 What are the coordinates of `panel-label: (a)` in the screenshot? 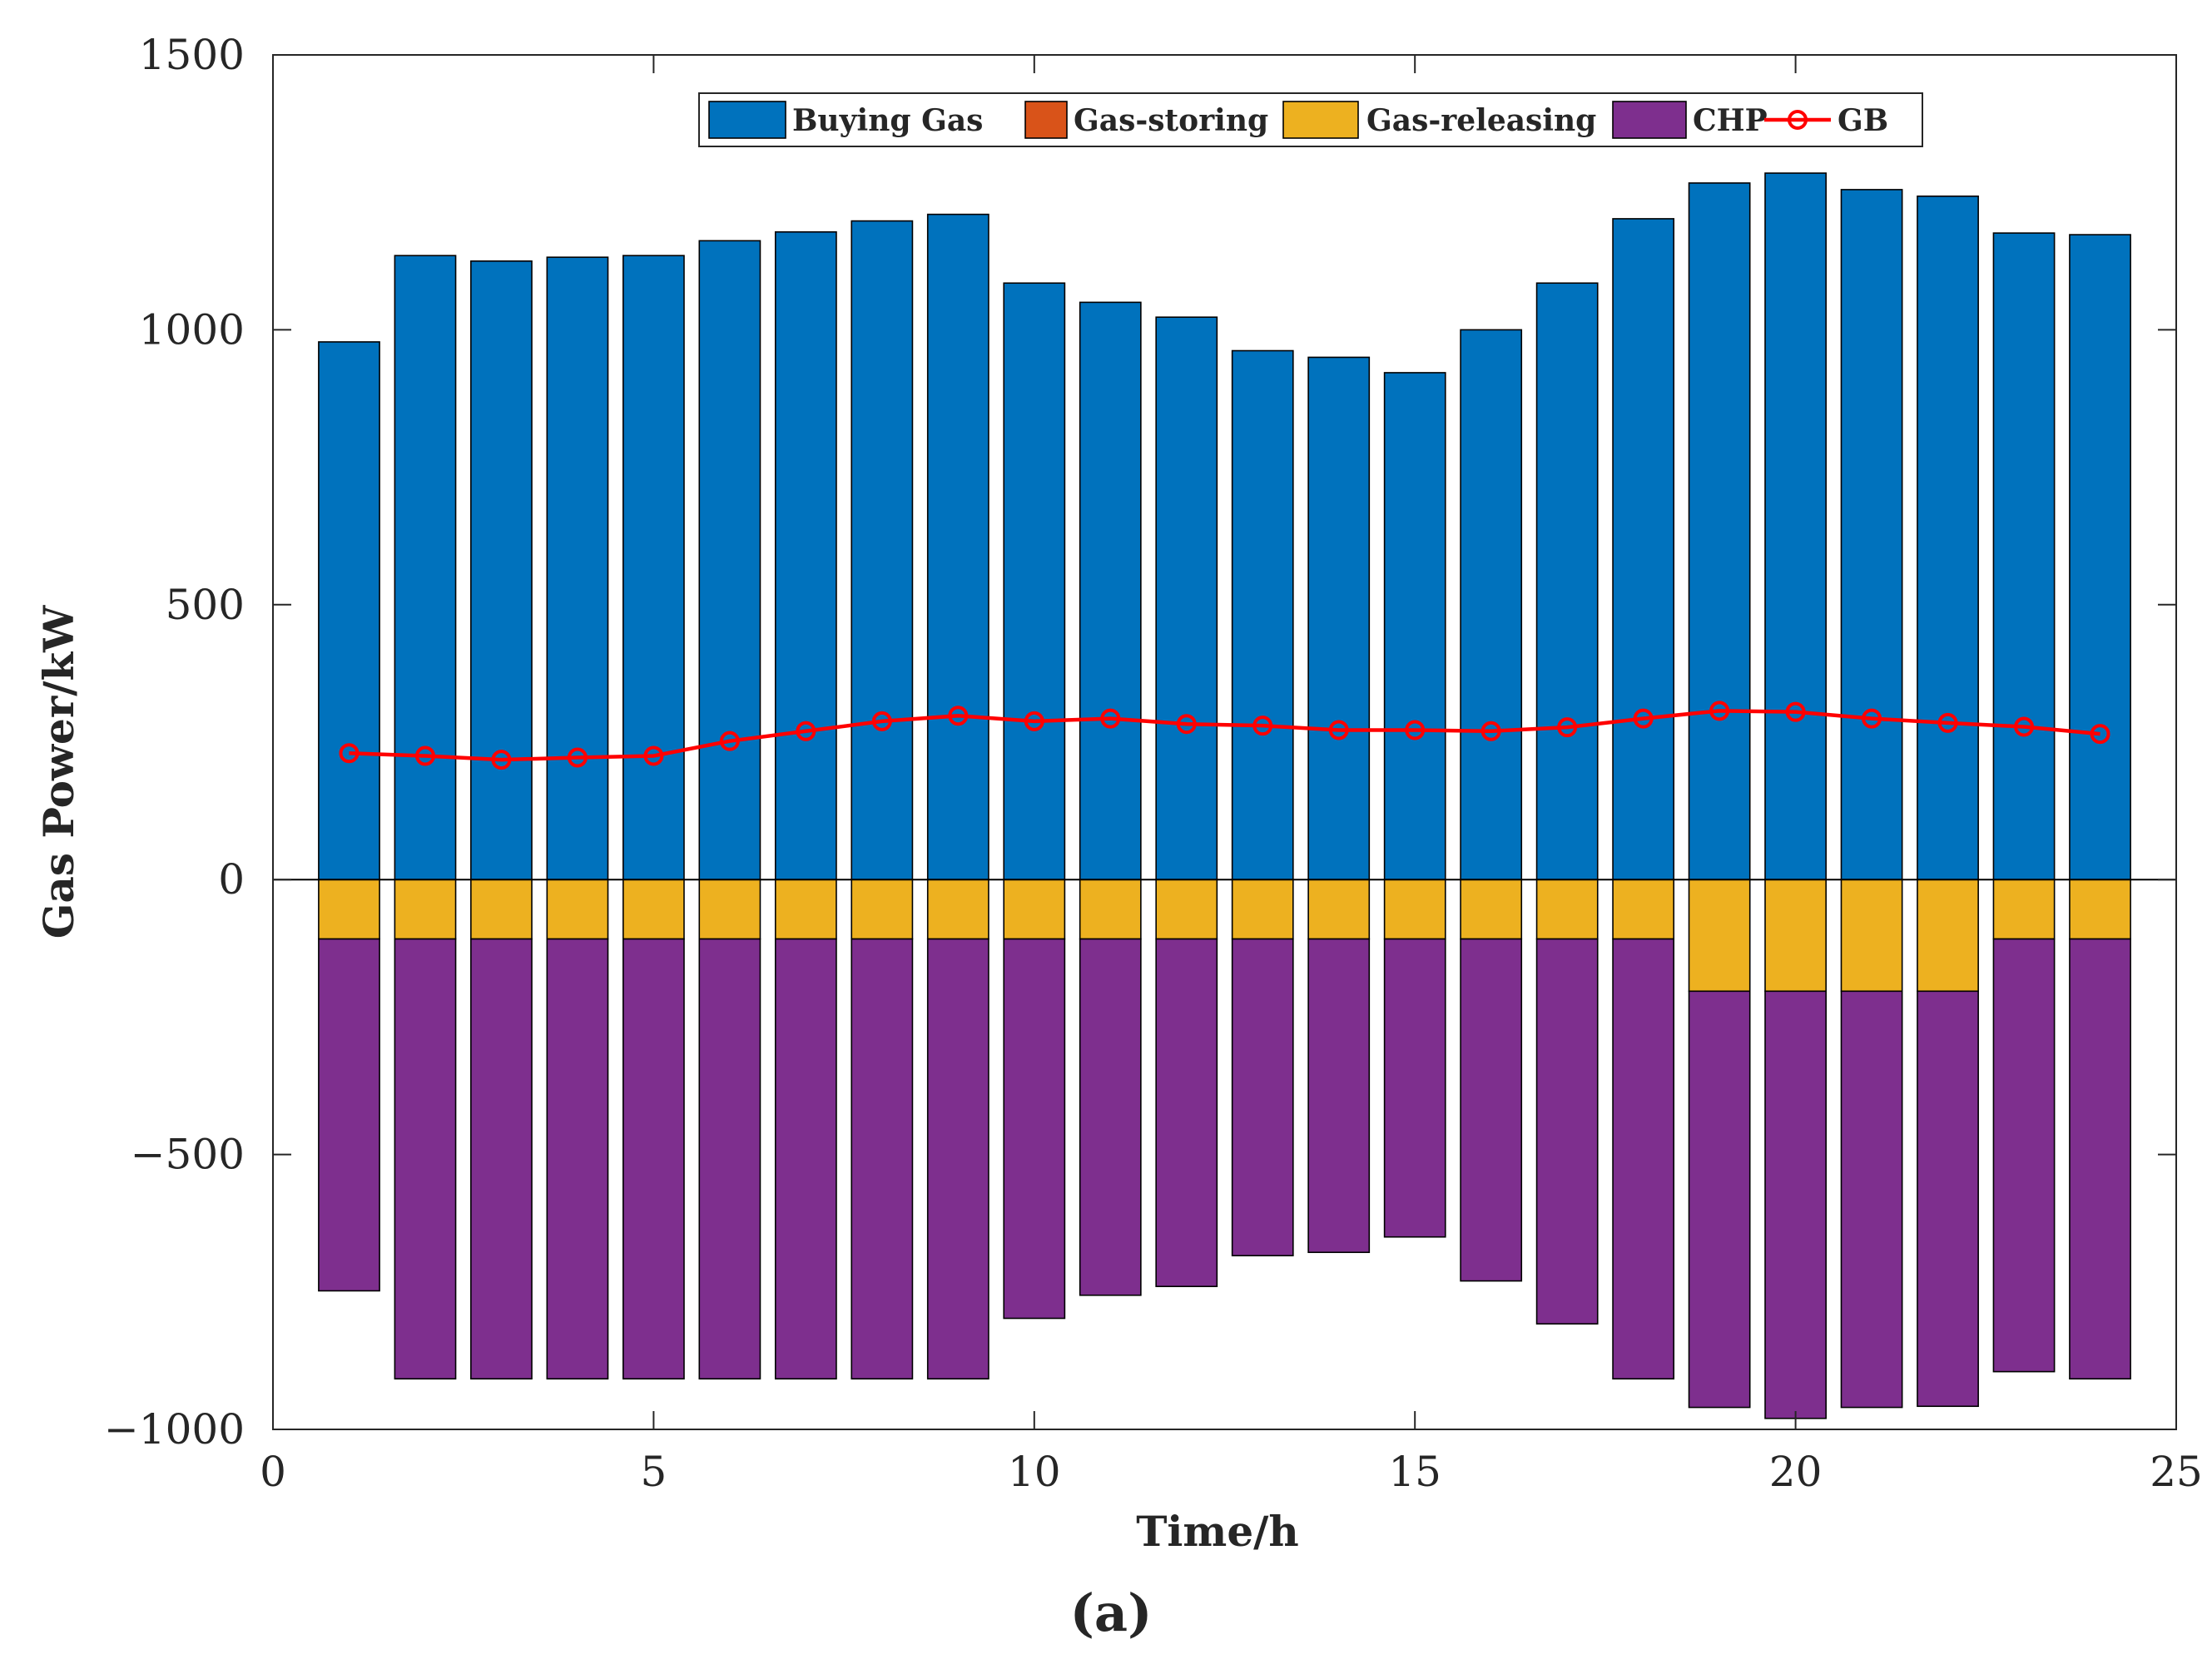 It's located at (1111, 1612).